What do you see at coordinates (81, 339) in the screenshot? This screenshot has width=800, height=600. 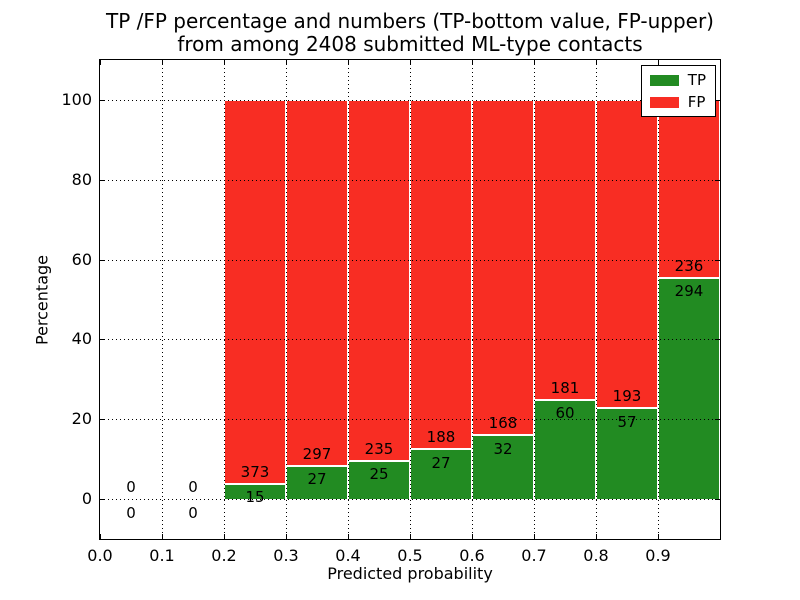 I see `y-tick-label: 40` at bounding box center [81, 339].